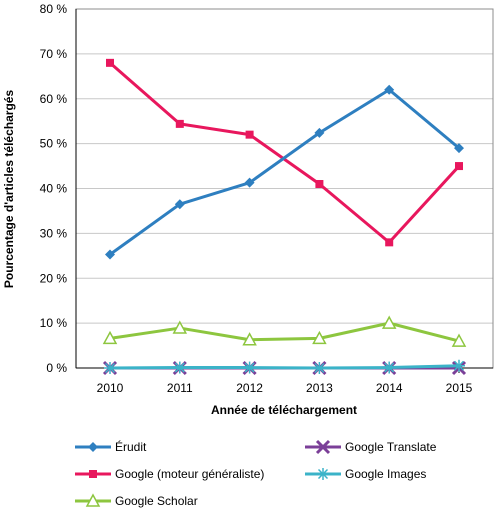 The image size is (500, 512). Describe the element at coordinates (189, 474) in the screenshot. I see `legend-label: Google (moteur généraliste)` at that location.